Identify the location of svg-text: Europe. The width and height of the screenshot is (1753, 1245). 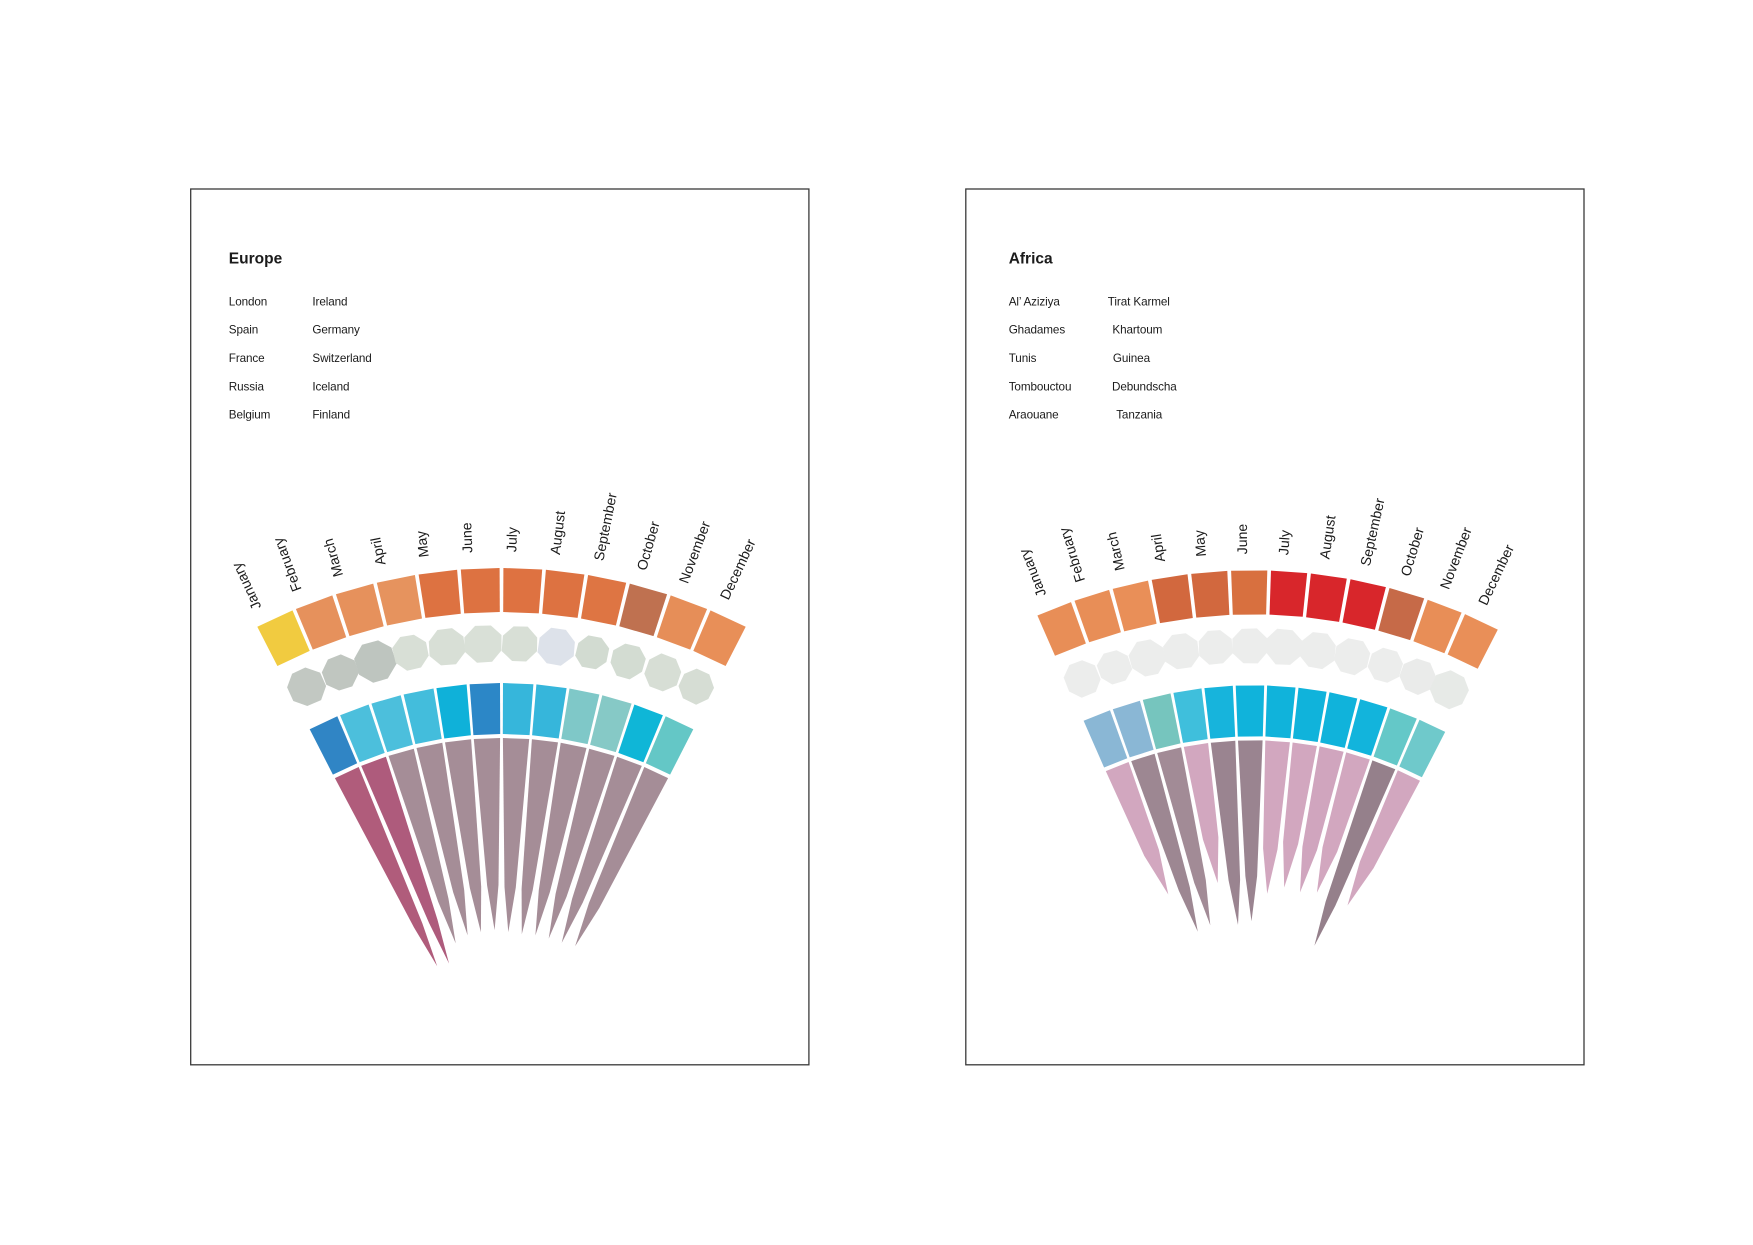
(256, 259).